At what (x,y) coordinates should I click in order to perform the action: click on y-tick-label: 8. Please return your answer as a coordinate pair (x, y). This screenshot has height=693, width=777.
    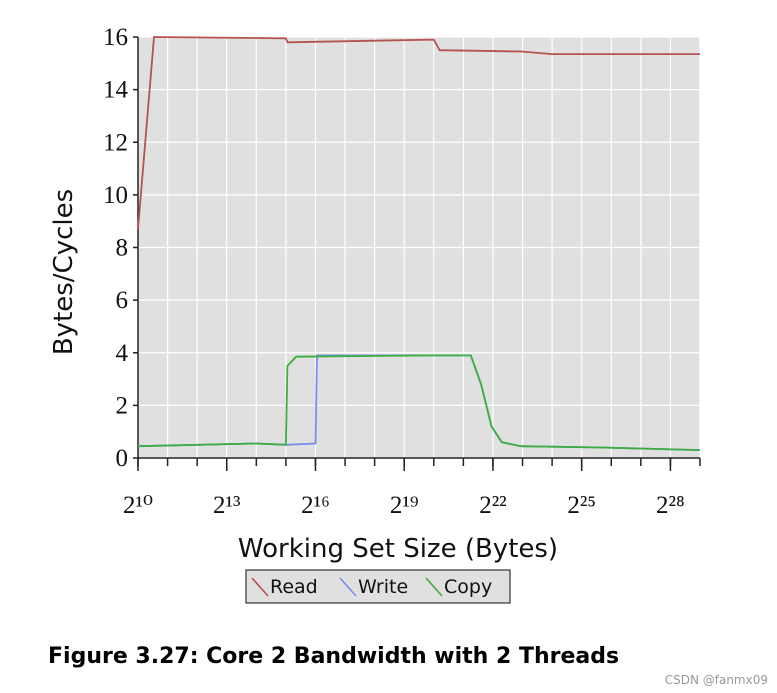
    Looking at the image, I should click on (122, 248).